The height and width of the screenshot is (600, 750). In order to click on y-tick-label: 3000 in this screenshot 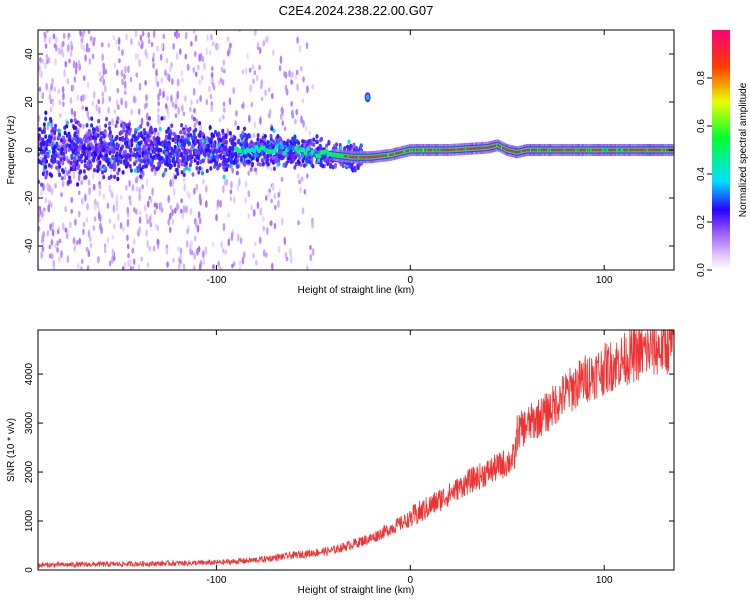, I will do `click(29, 423)`.